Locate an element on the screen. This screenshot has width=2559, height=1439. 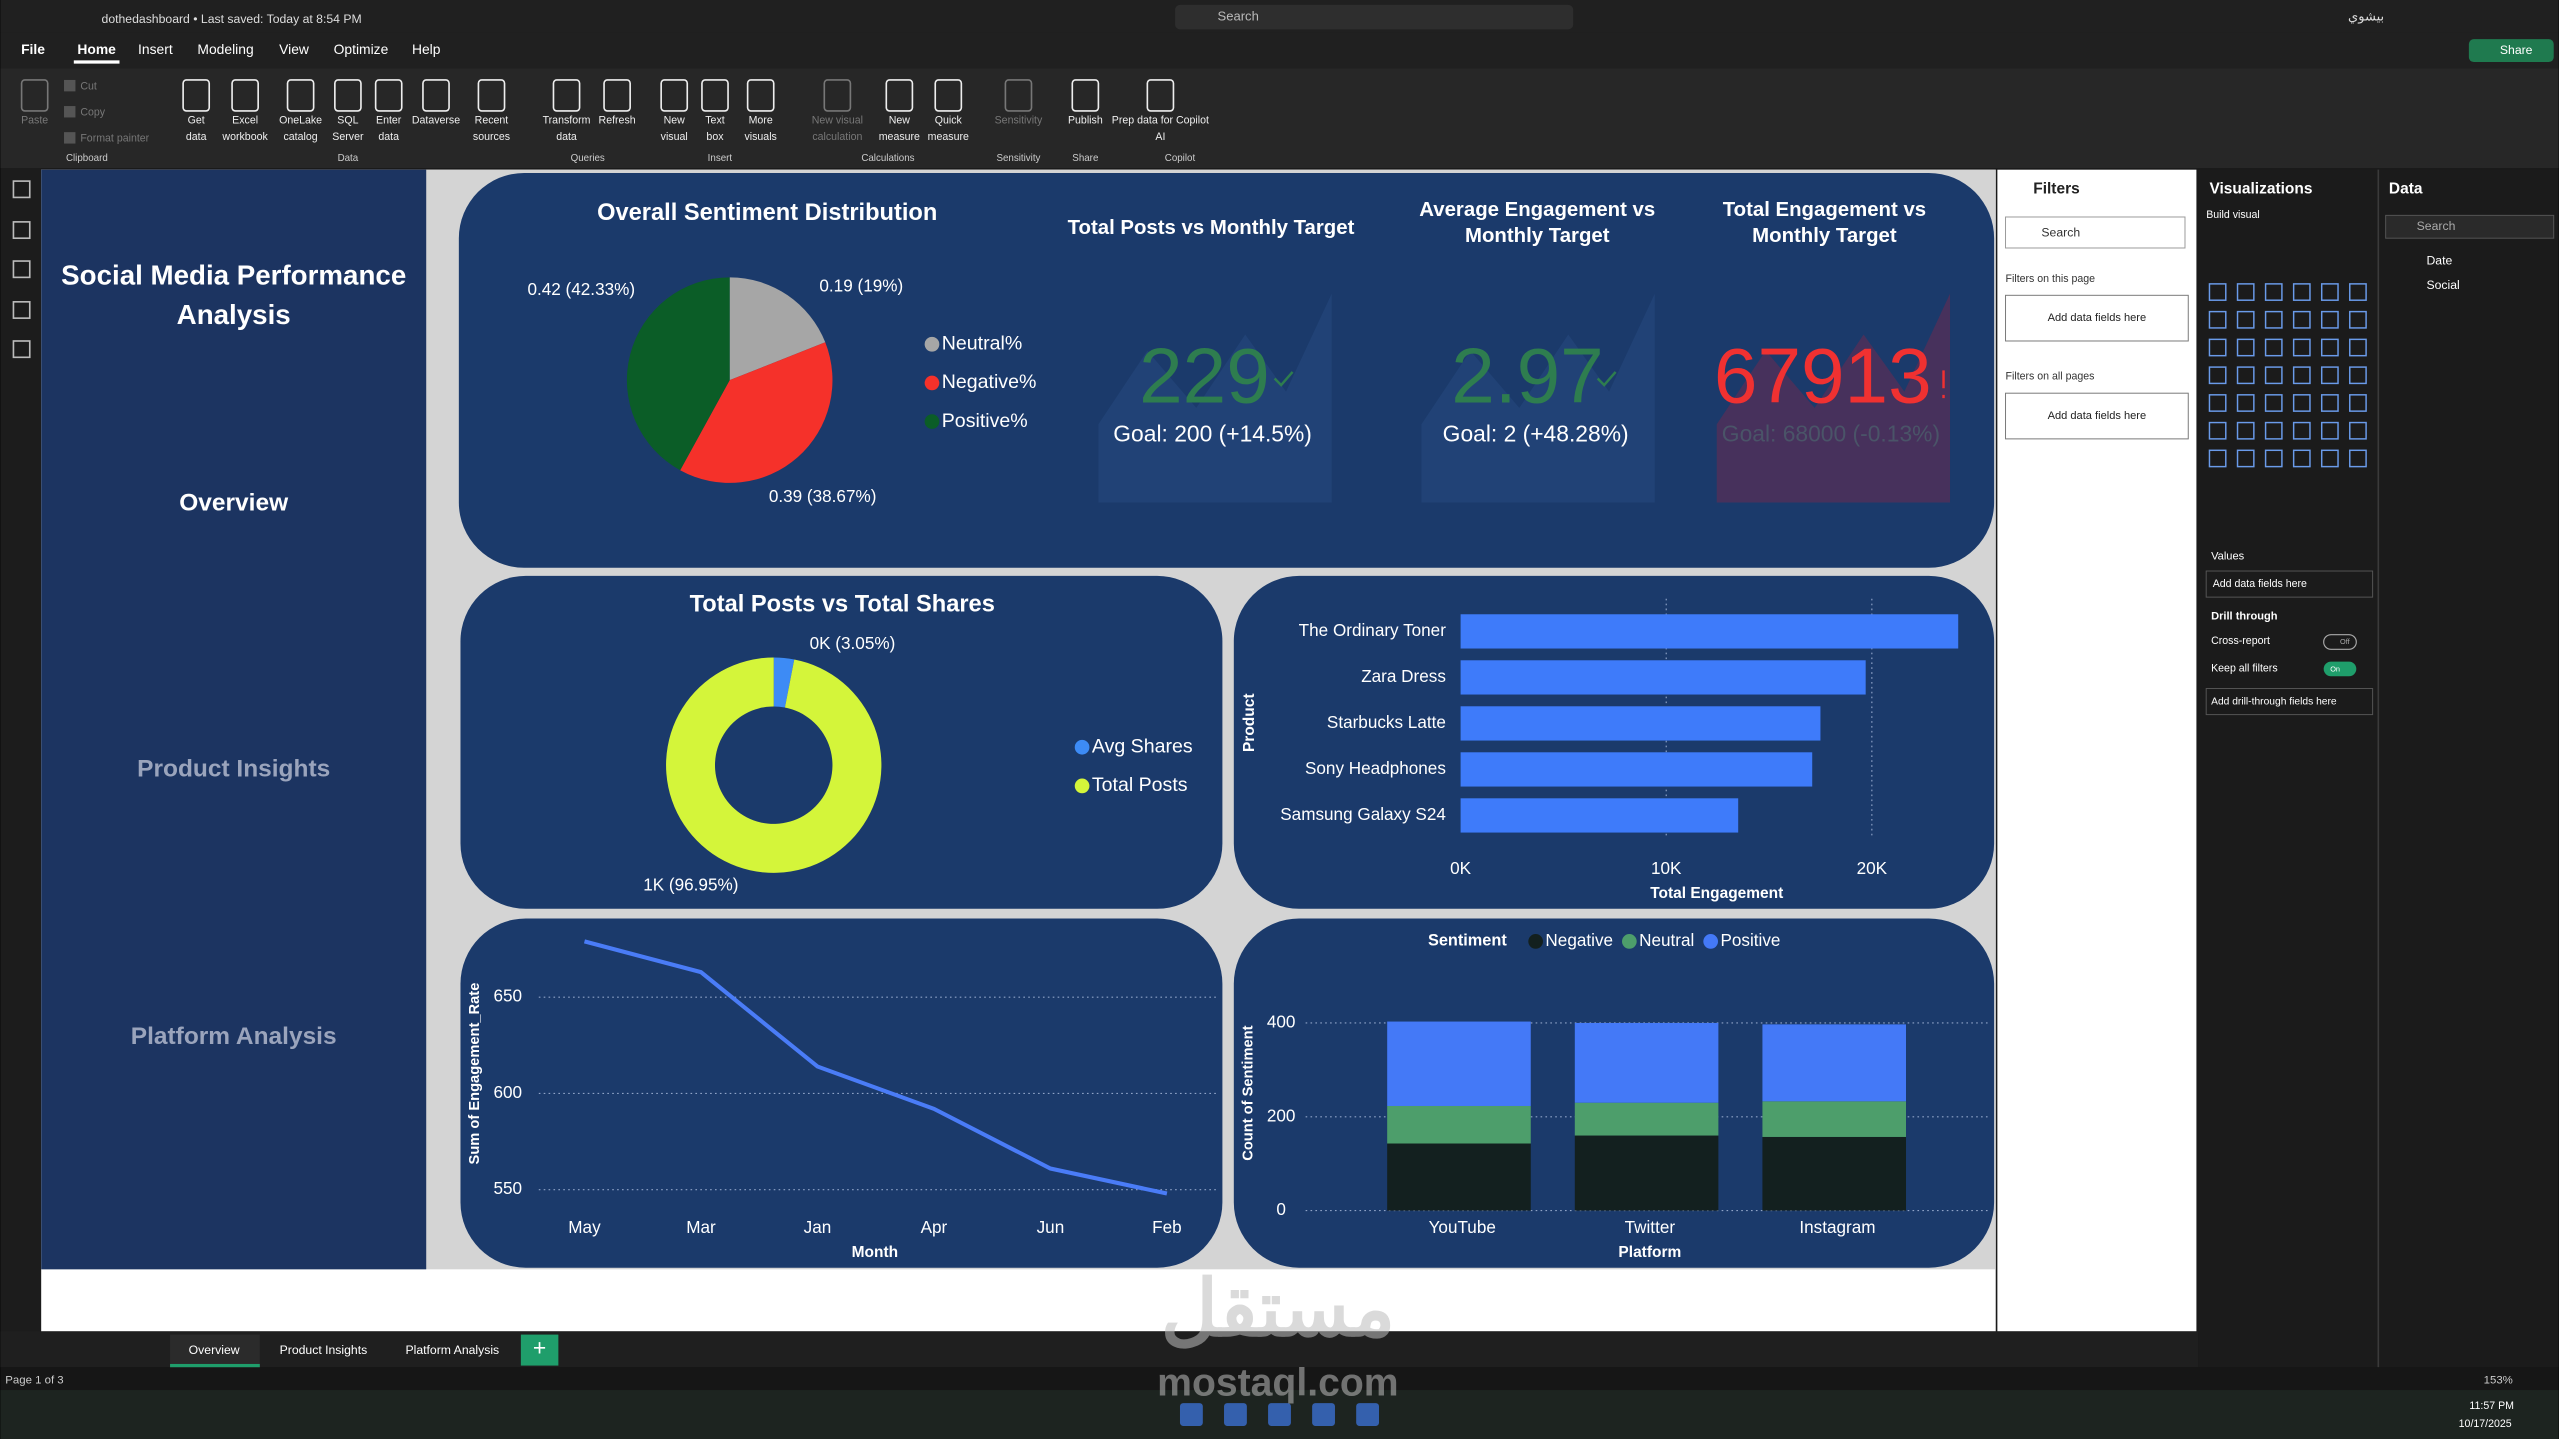
menu-item: Optimize is located at coordinates (361, 49).